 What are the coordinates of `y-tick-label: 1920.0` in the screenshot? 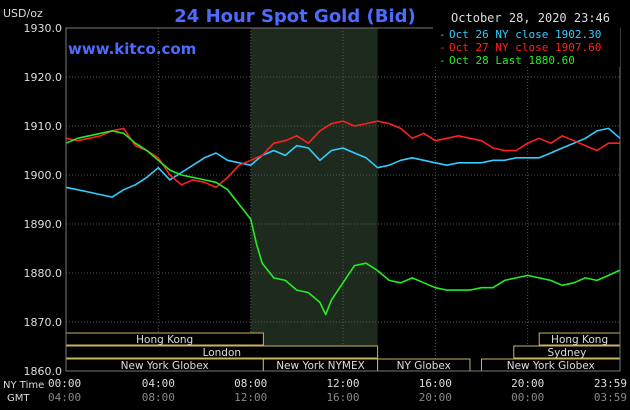 It's located at (43, 77).